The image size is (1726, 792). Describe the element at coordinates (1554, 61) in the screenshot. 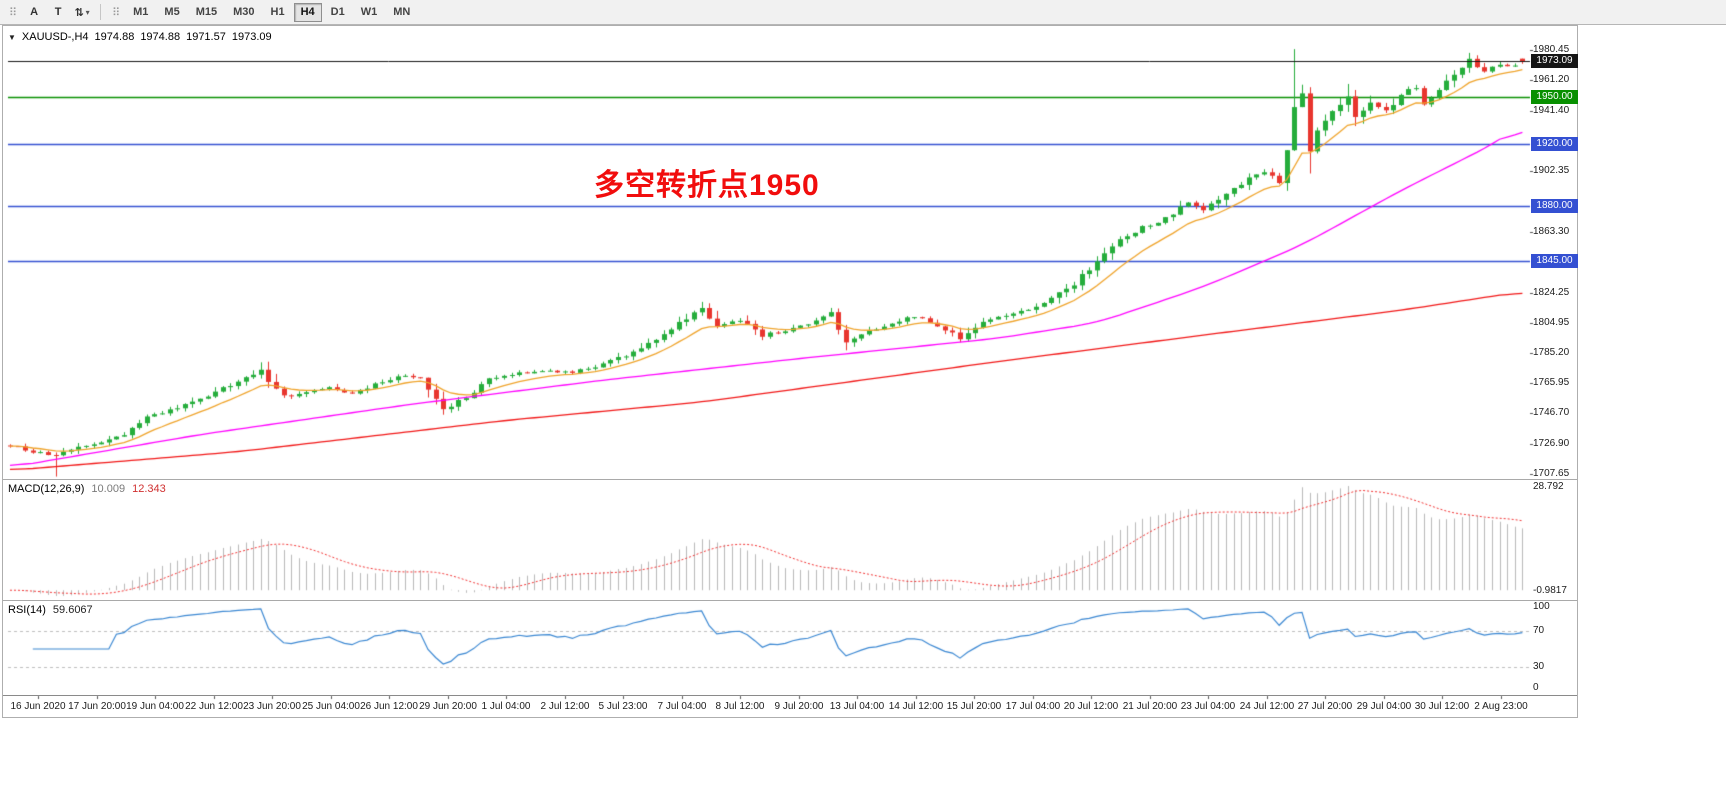

I see `current-price-badge: 1973.09` at that location.